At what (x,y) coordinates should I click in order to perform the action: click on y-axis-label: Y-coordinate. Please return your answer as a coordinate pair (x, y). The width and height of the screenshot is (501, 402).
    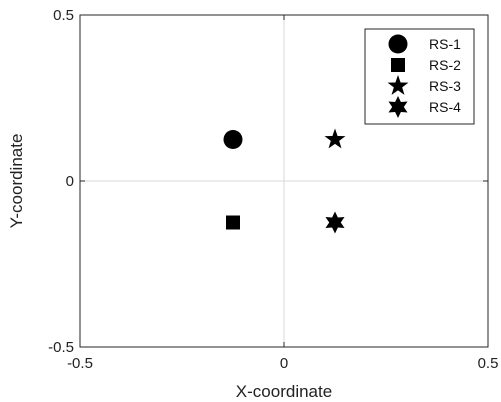
    Looking at the image, I should click on (16, 181).